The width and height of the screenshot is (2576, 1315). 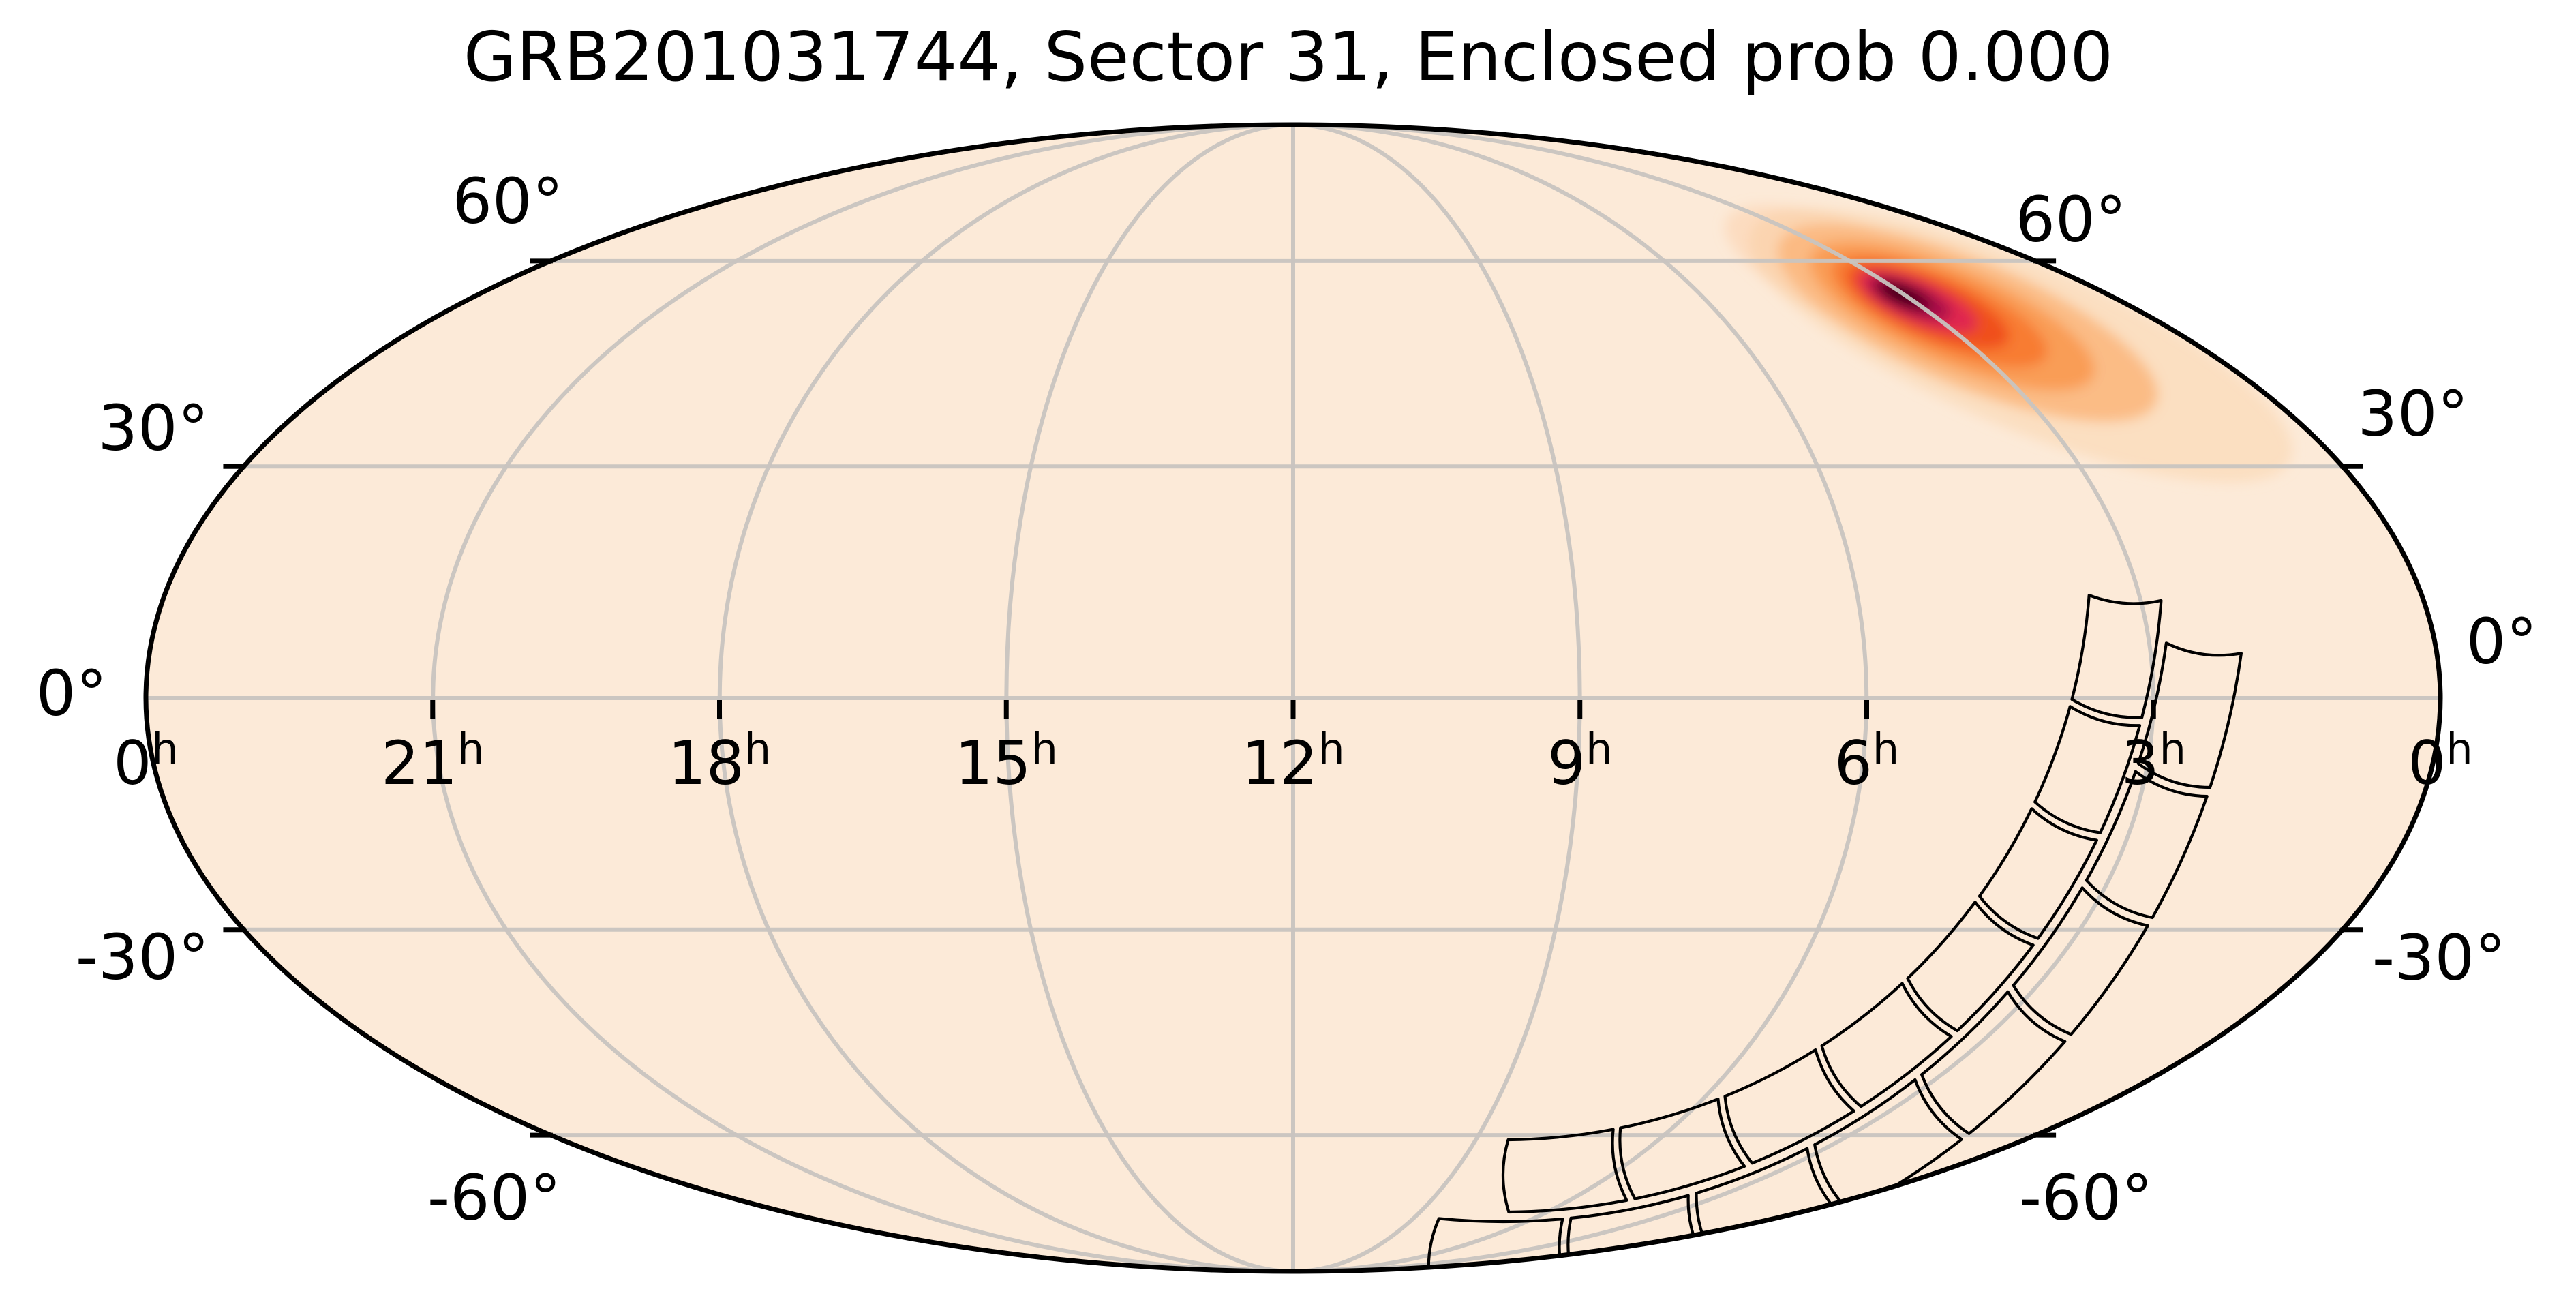 I want to click on ra-label-18h: 18h, so click(x=719, y=761).